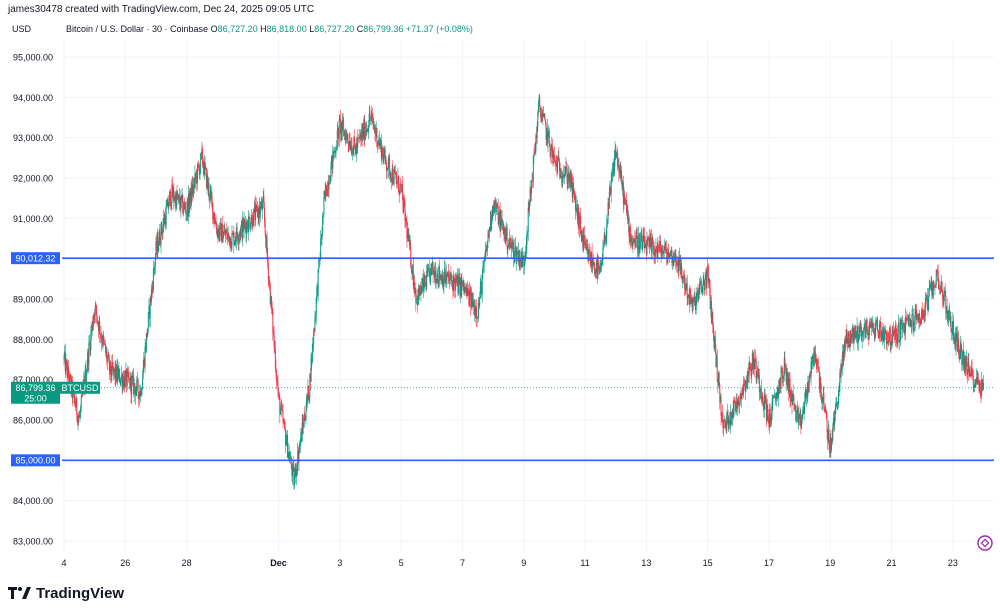  I want to click on x-tick-label: 21, so click(892, 563).